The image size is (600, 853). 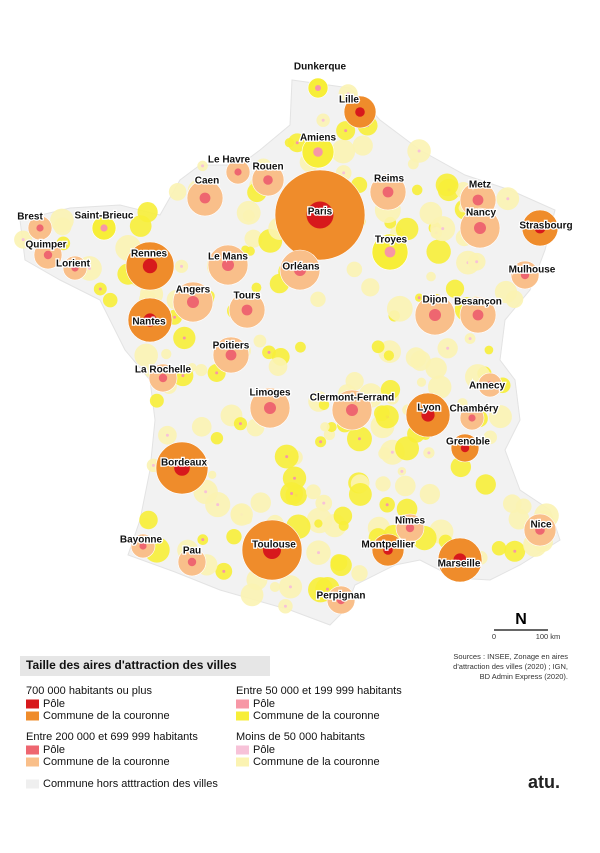 I want to click on city-label: Paris, so click(x=320, y=212).